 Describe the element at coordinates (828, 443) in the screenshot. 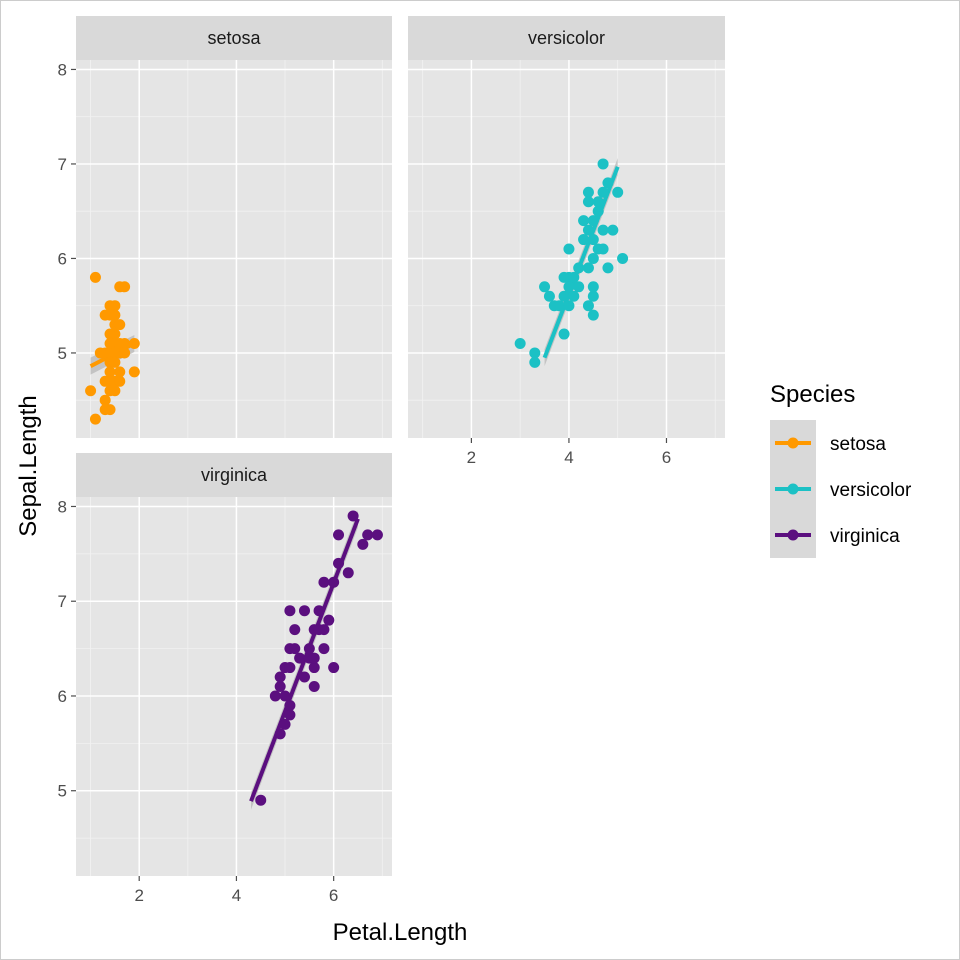

I see `legend-key-setosa: setosa` at that location.